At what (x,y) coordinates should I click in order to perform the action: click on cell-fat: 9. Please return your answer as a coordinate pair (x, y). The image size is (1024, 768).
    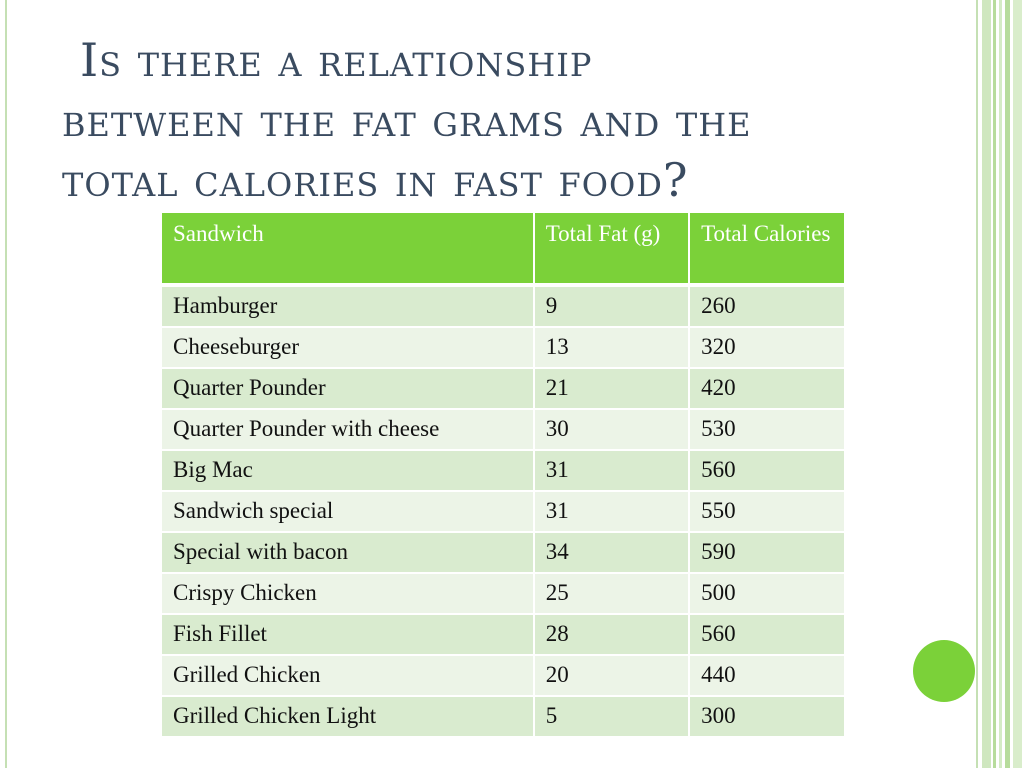
    Looking at the image, I should click on (612, 306).